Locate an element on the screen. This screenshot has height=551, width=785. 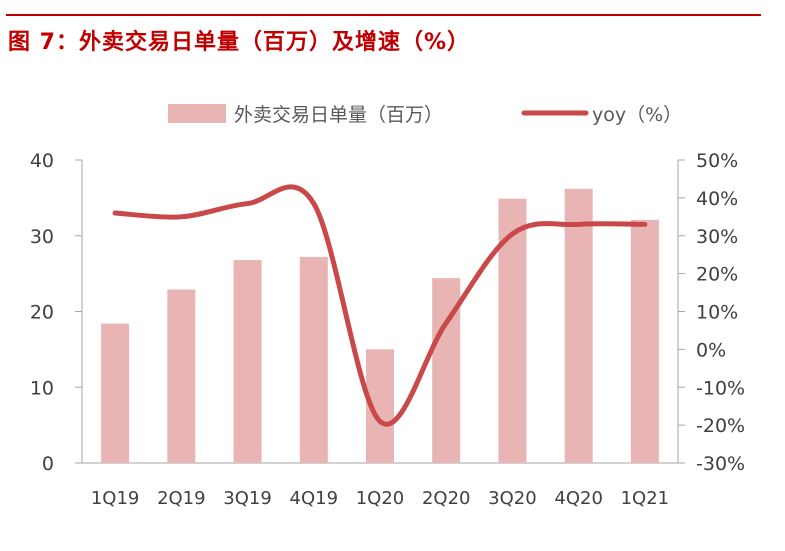
top-rule is located at coordinates (383, 15).